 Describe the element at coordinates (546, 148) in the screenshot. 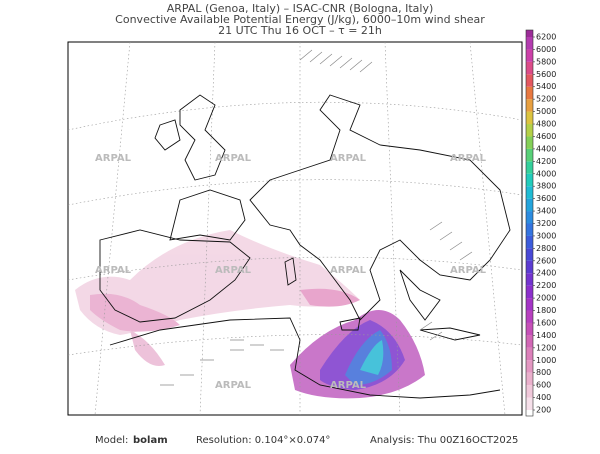

I see `colorbar-label: 4400` at that location.